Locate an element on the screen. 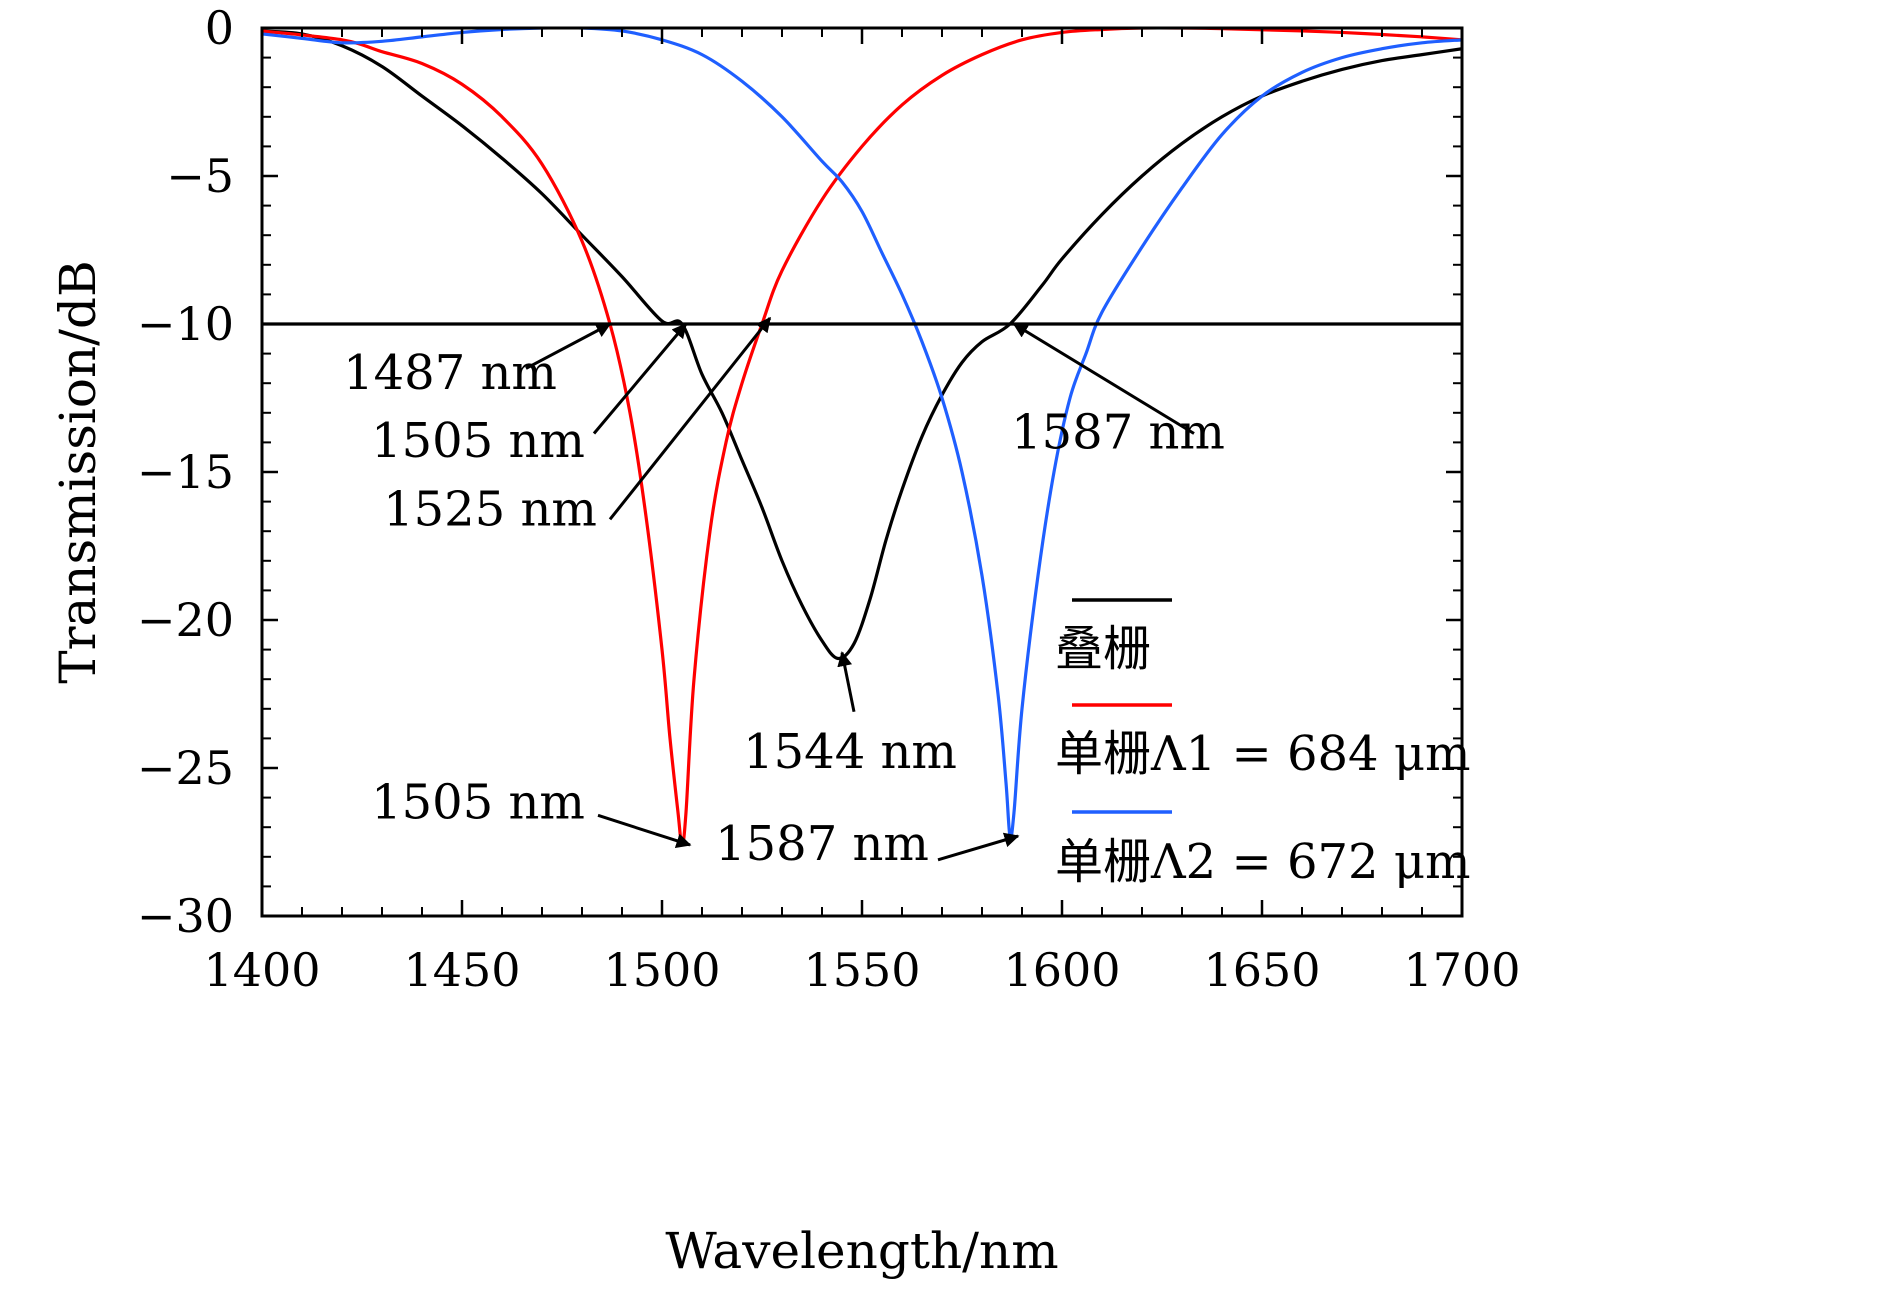 The height and width of the screenshot is (1299, 1890). legend-label: 单栅Λ1 = 684 μm is located at coordinates (1263, 754).